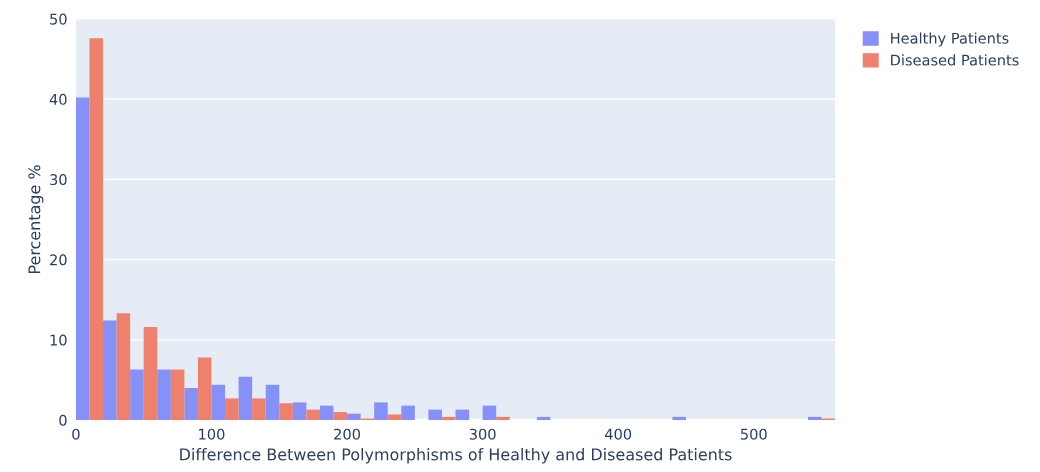 This screenshot has height=472, width=1040. What do you see at coordinates (753, 434) in the screenshot?
I see `x-tick-label: 500` at bounding box center [753, 434].